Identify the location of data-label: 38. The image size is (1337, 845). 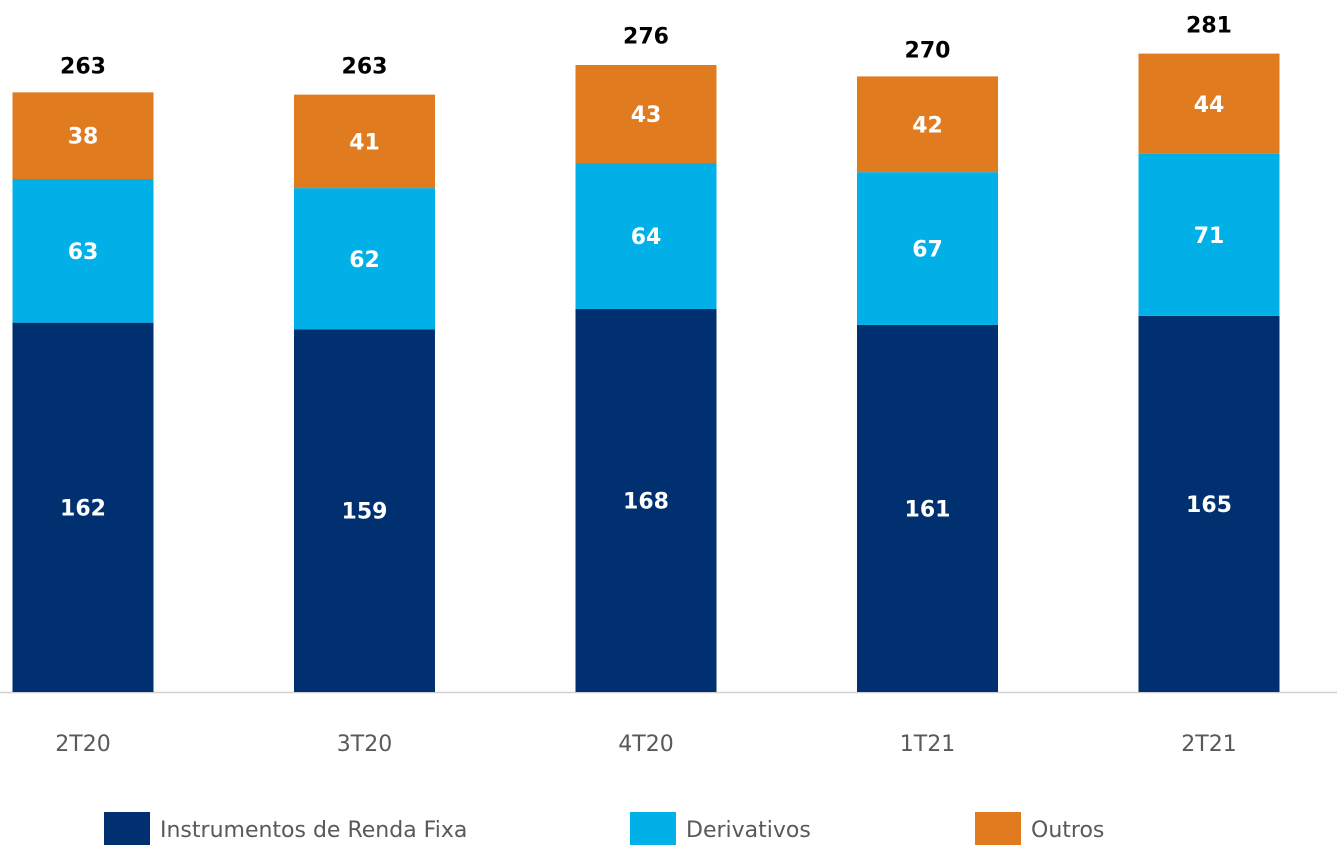
(83, 137).